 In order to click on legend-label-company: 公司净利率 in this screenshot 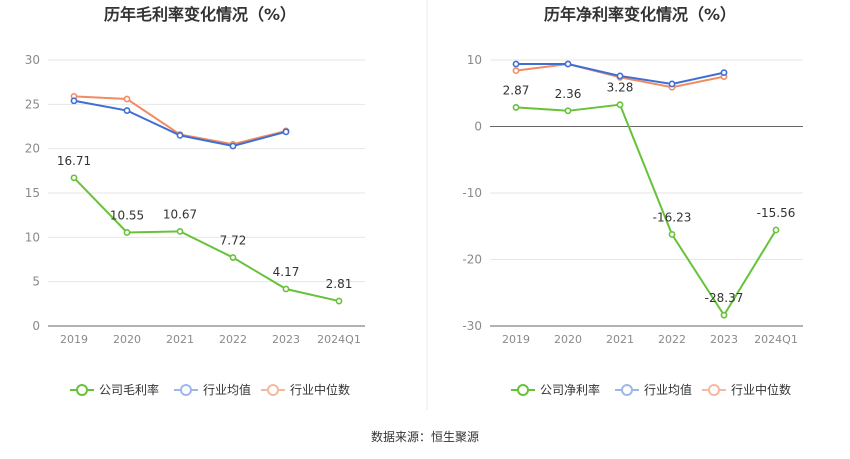, I will do `click(570, 389)`.